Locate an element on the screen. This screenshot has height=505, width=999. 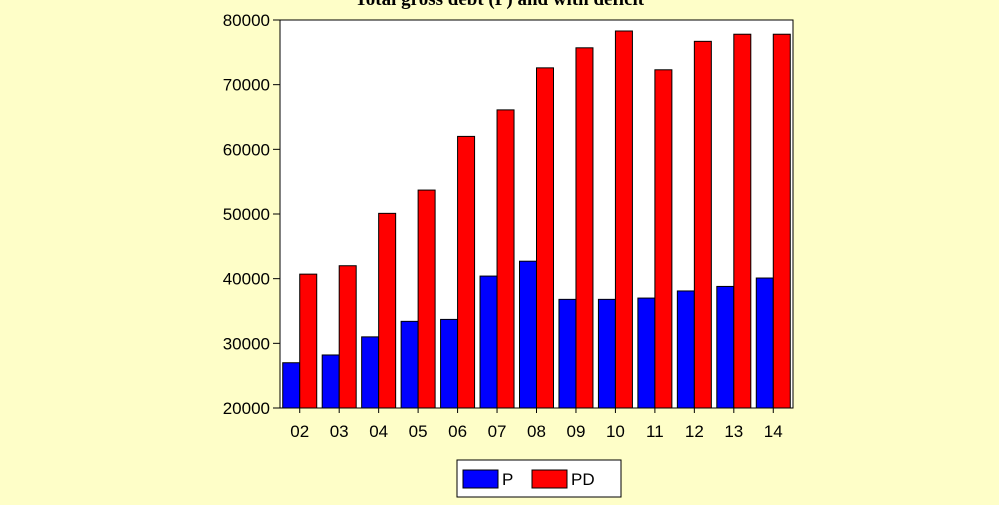
y-tick-label: 40000 is located at coordinates (246, 279).